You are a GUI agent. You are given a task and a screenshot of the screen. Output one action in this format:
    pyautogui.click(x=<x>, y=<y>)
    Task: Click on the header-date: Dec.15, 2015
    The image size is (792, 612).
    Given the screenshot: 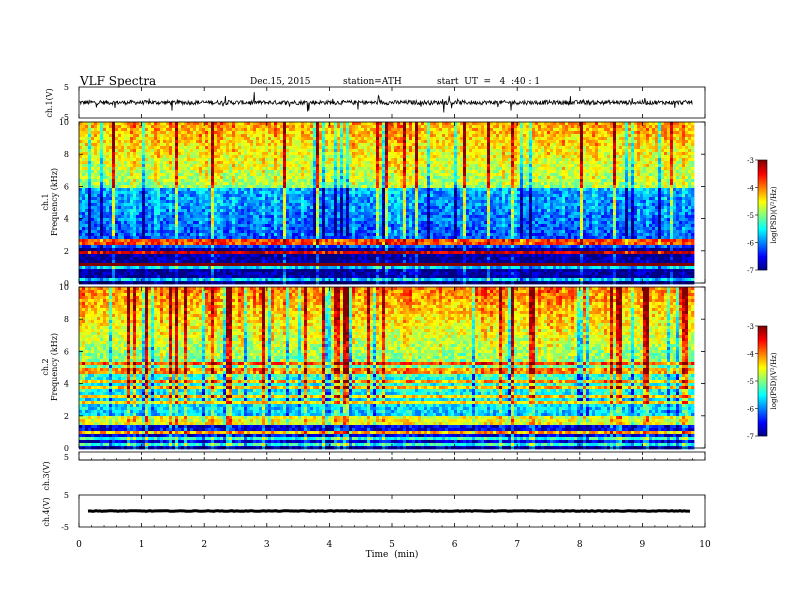 What is the action you would take?
    pyautogui.click(x=280, y=82)
    